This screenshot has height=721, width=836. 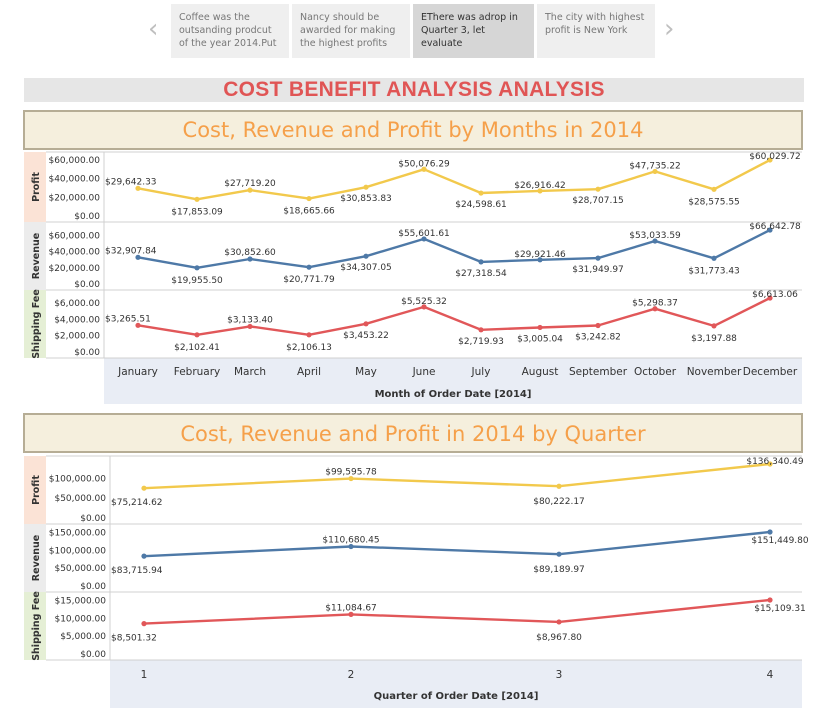 What do you see at coordinates (80, 619) in the screenshot?
I see `quarterly-shipping-fee-tick-label: $10,000.00` at bounding box center [80, 619].